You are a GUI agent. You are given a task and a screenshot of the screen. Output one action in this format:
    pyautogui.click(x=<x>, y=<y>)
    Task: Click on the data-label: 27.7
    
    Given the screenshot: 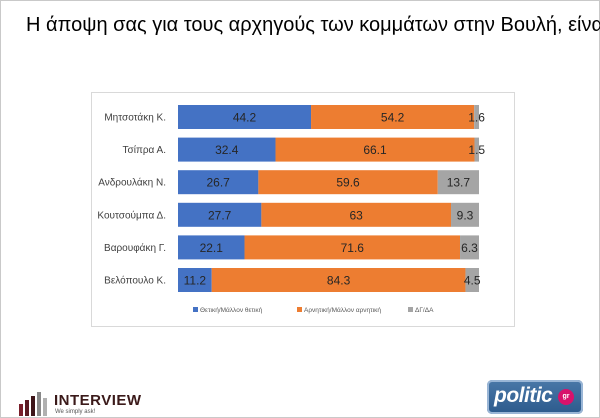 What is the action you would take?
    pyautogui.click(x=220, y=215)
    